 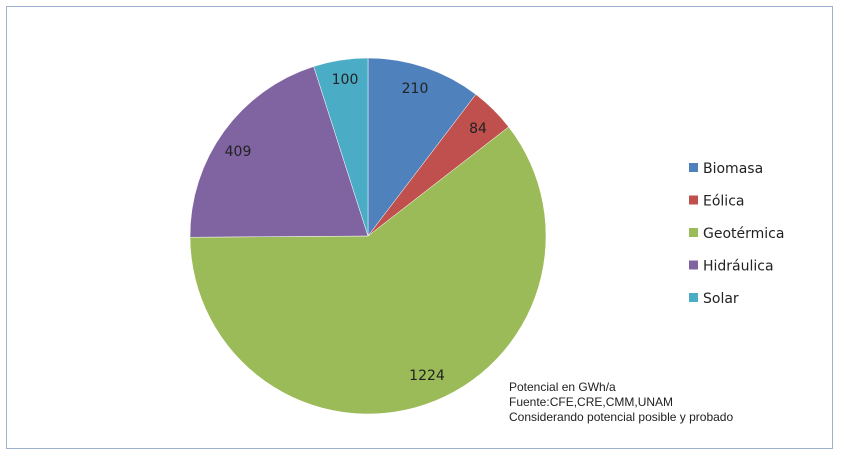 What do you see at coordinates (591, 402) in the screenshot?
I see `note-source: Fuente:CFE,CRE,CMM,UNAM` at bounding box center [591, 402].